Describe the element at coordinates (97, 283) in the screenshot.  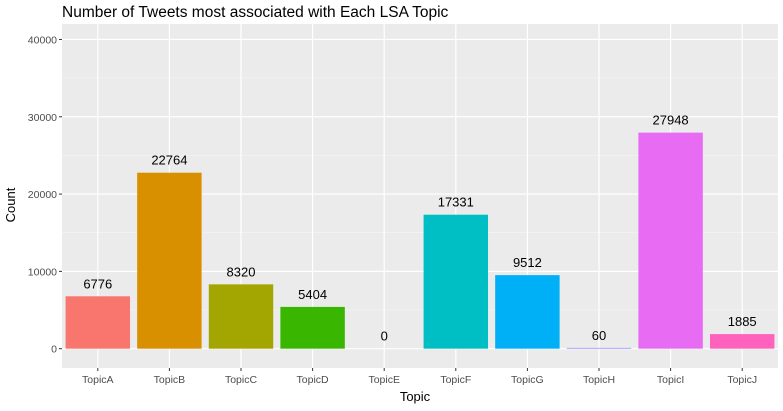
I see `bar-value-label: 6776` at that location.